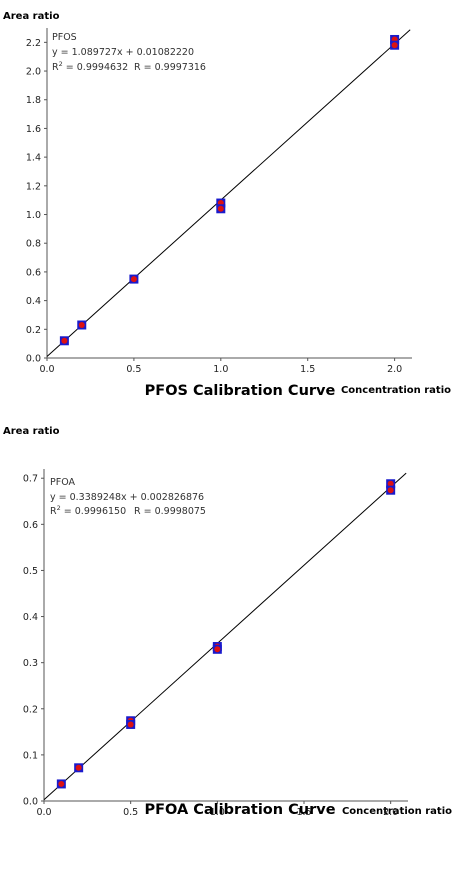  What do you see at coordinates (240, 391) in the screenshot?
I see `pfos-chart-title: PFOS Calibration Curve` at bounding box center [240, 391].